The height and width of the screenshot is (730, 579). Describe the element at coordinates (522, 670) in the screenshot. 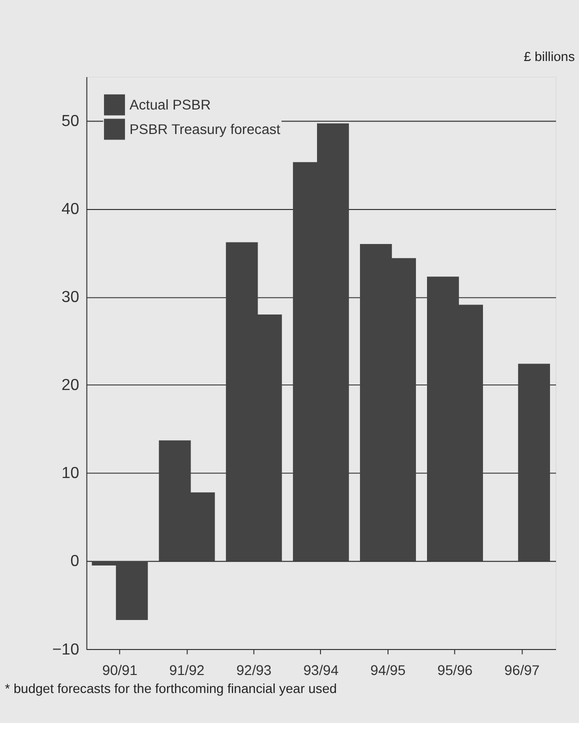

I see `x-tick-label: 96/97` at that location.